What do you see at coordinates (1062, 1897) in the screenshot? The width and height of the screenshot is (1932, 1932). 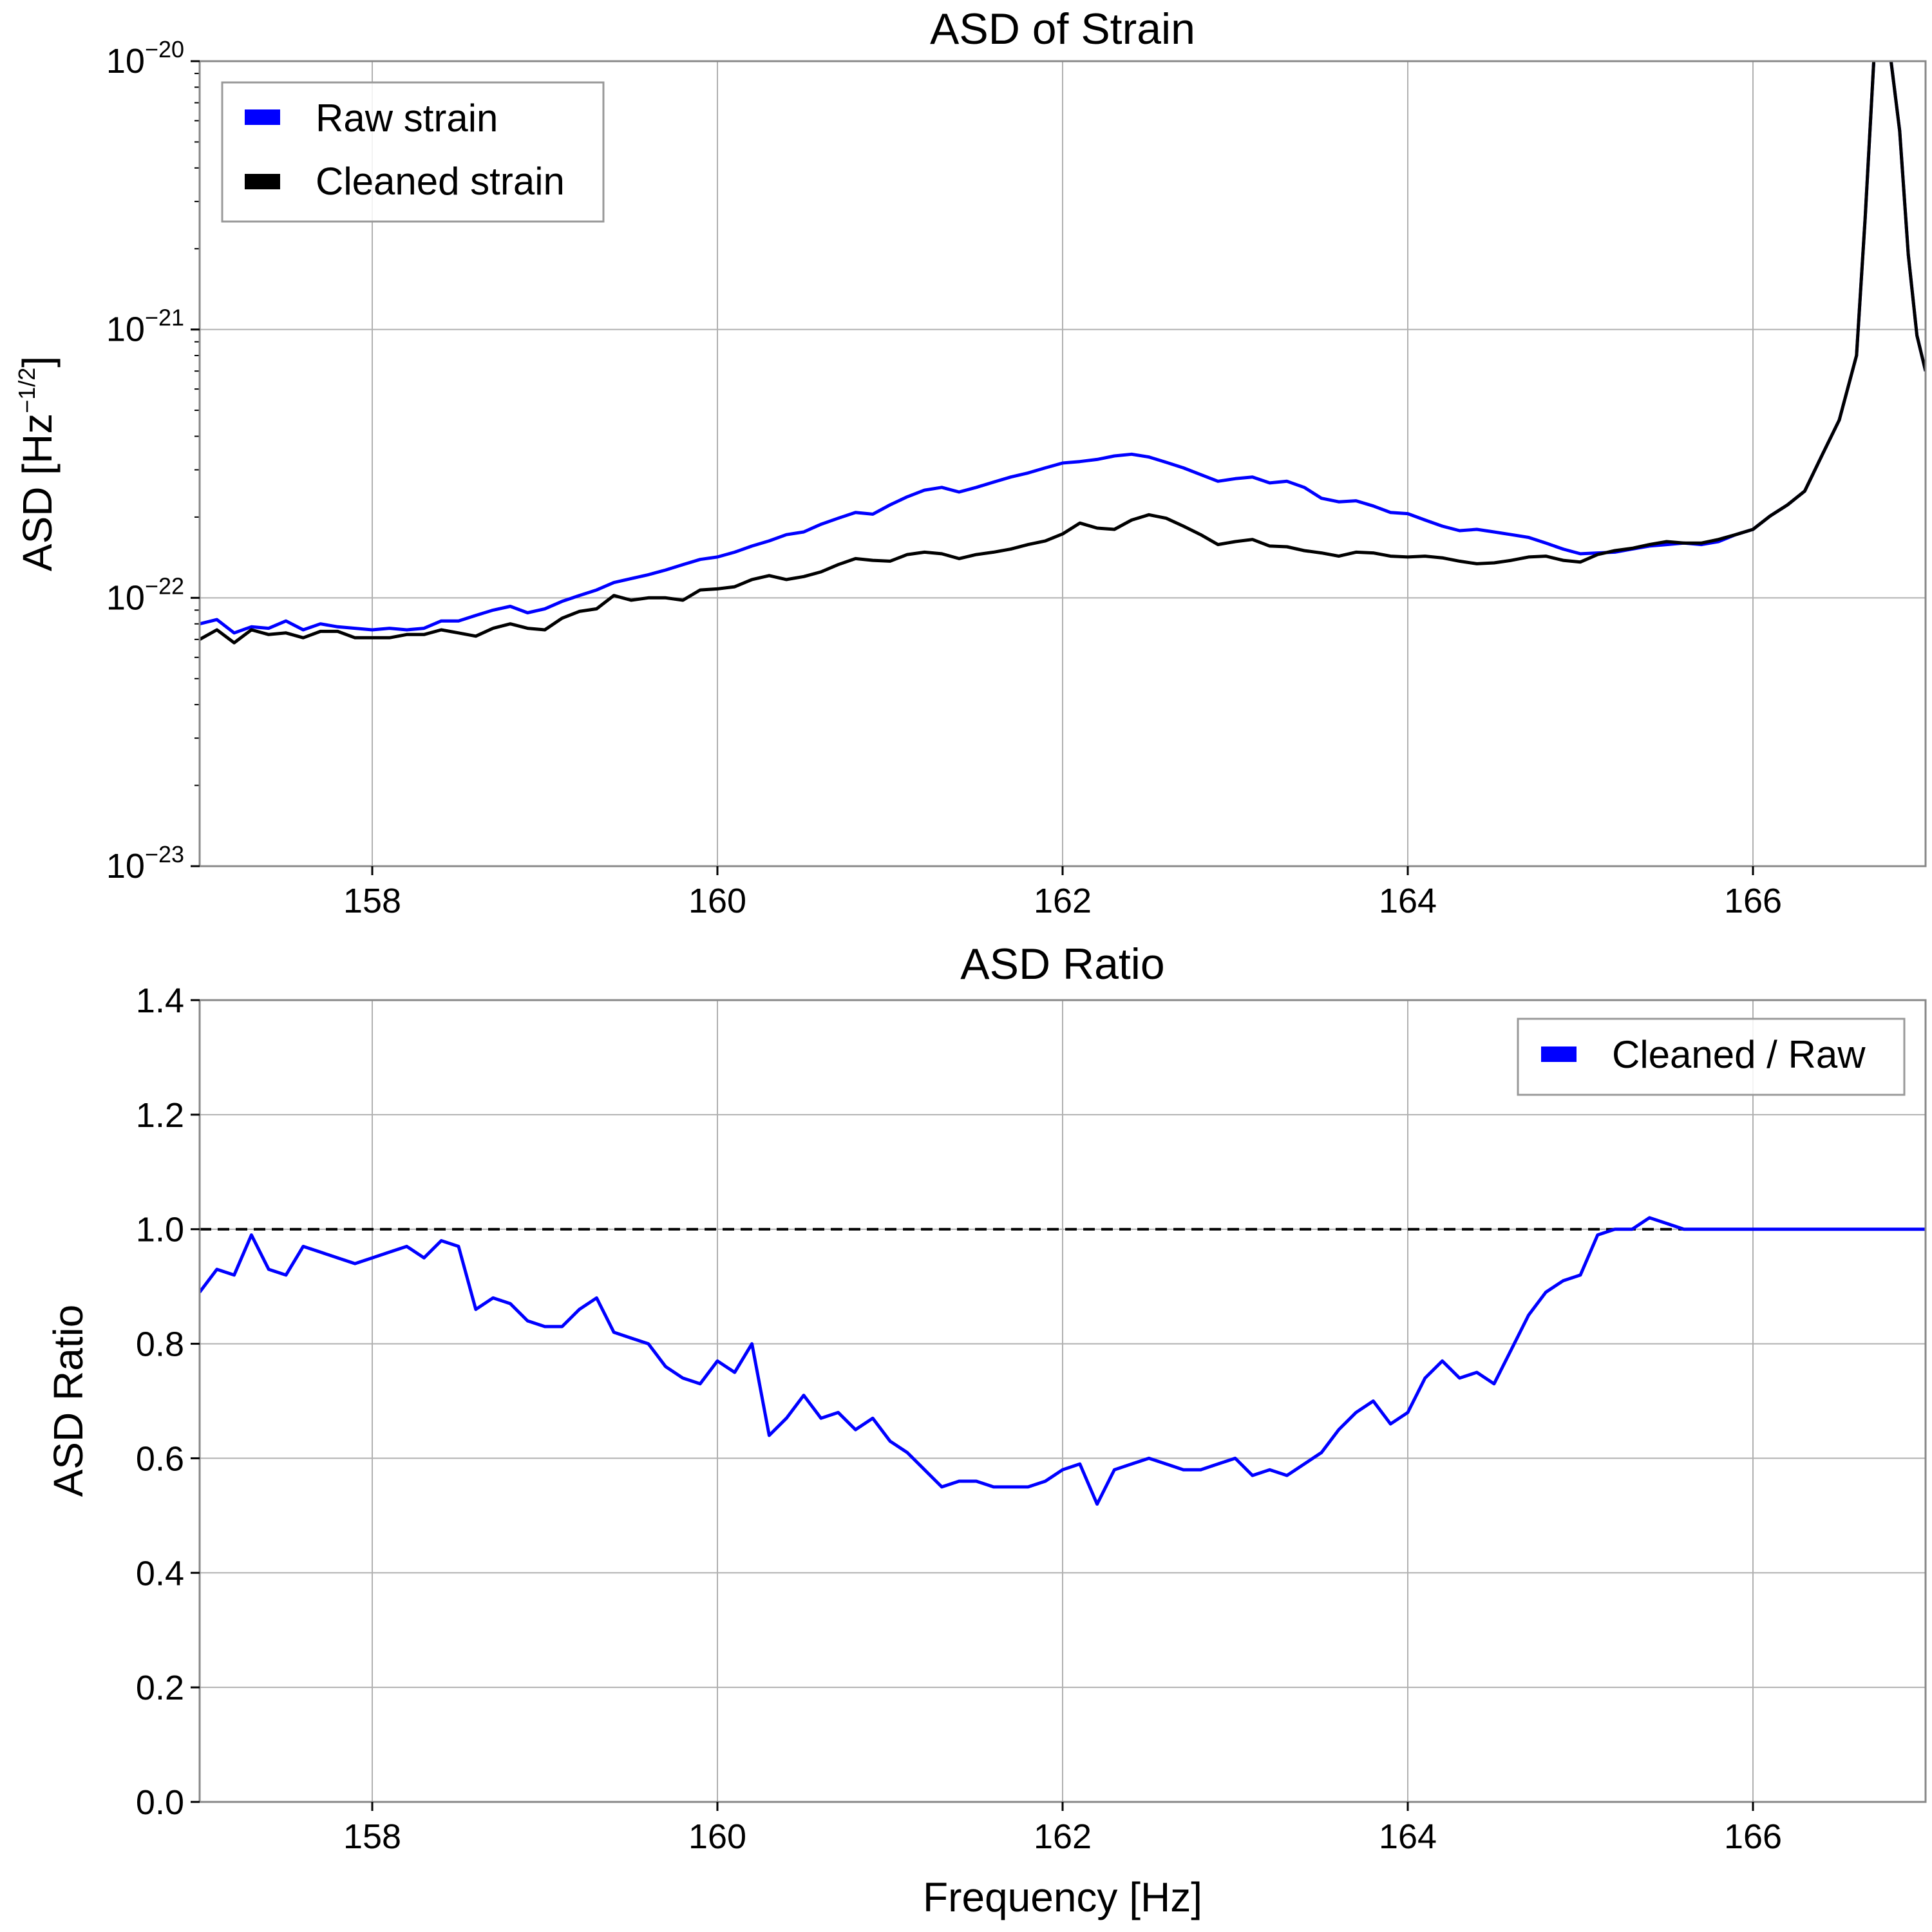 I see `ratio-x-axis-label: Frequency [Hz]` at bounding box center [1062, 1897].